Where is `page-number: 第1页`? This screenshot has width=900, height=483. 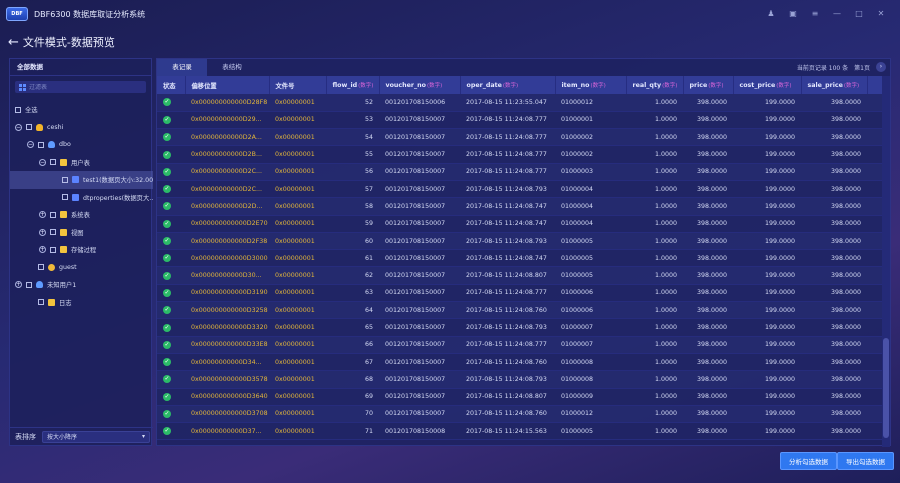 page-number: 第1页 is located at coordinates (862, 68).